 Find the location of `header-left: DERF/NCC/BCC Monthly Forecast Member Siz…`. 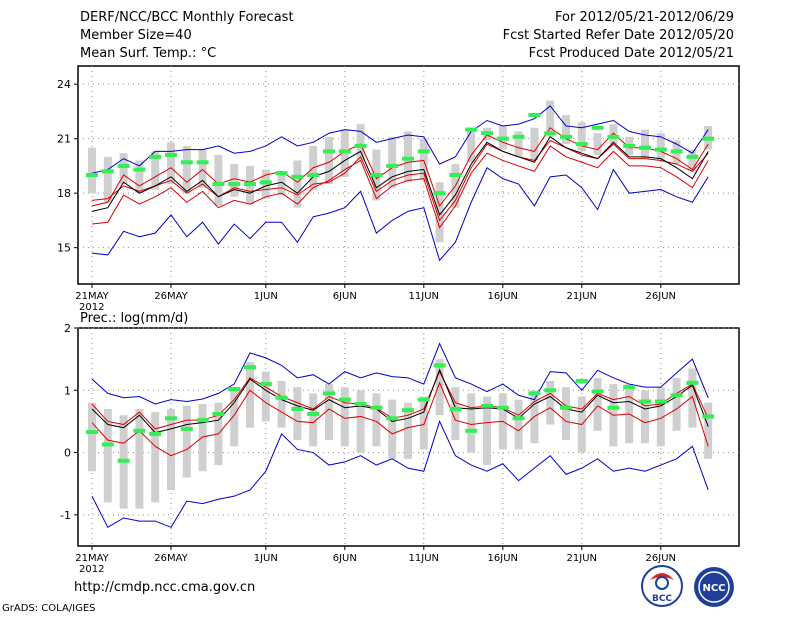

header-left: DERF/NCC/BCC Monthly Forecast Member Siz… is located at coordinates (187, 36).